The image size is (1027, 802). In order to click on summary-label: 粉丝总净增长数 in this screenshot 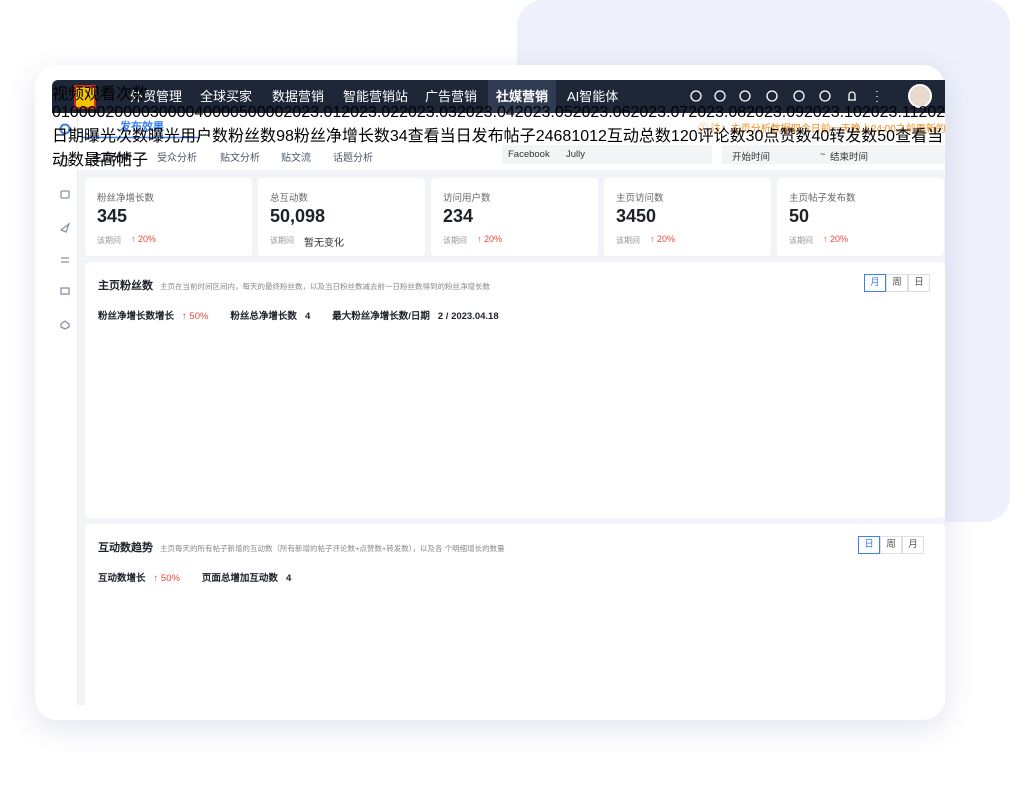, I will do `click(263, 316)`.